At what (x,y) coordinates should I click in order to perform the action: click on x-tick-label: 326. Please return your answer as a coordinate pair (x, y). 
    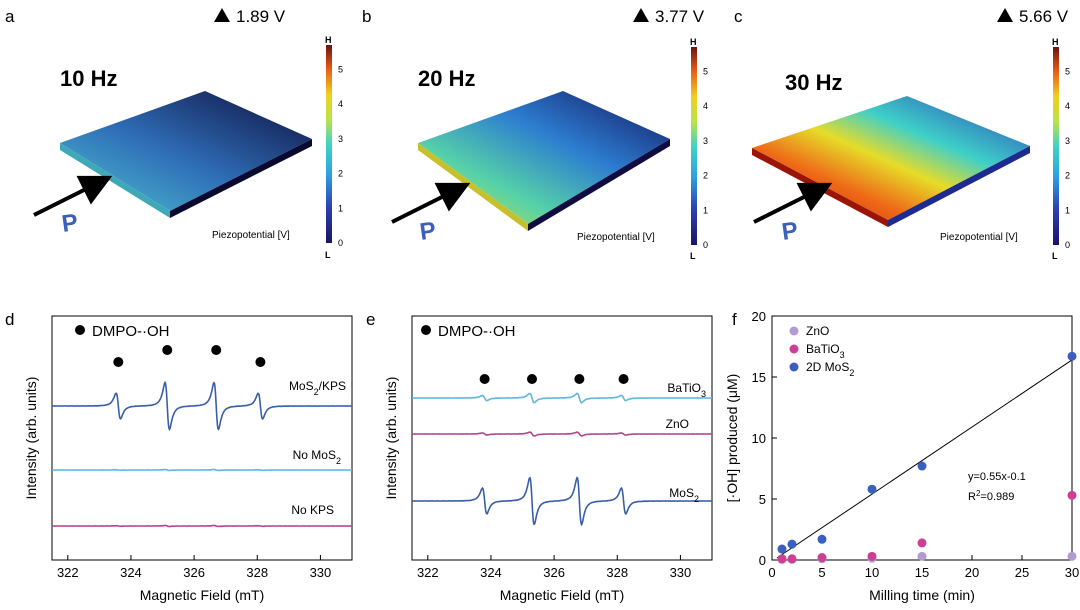
    Looking at the image, I should click on (554, 572).